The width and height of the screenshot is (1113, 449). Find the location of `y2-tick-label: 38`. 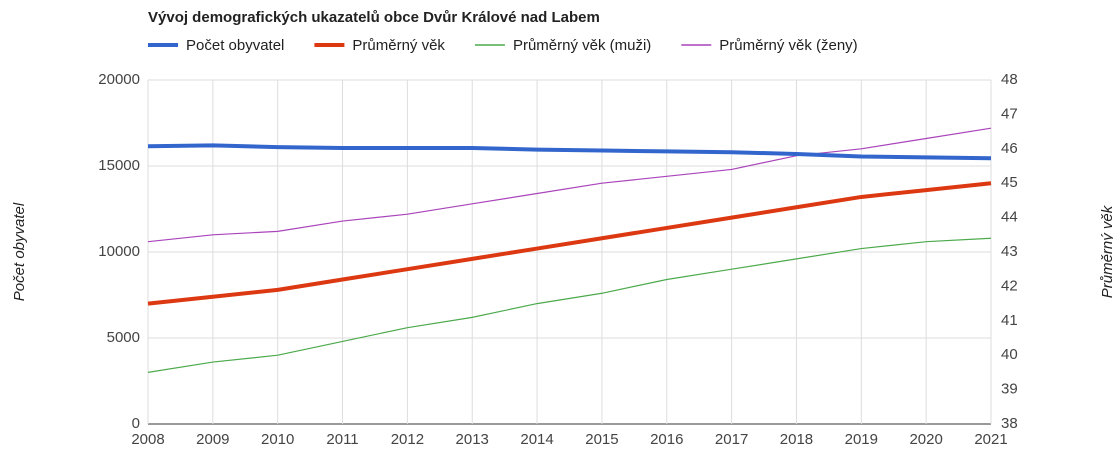

y2-tick-label: 38 is located at coordinates (1009, 423).